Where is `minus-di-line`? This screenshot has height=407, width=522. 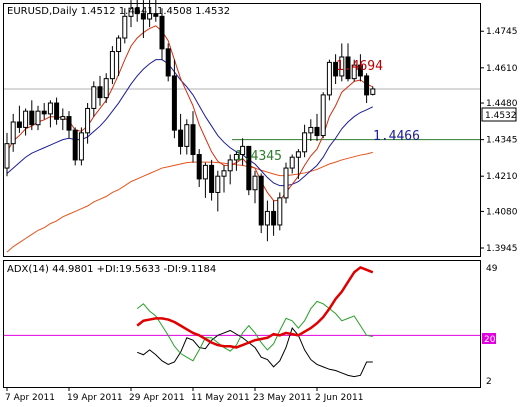 minus-di-line is located at coordinates (255, 352).